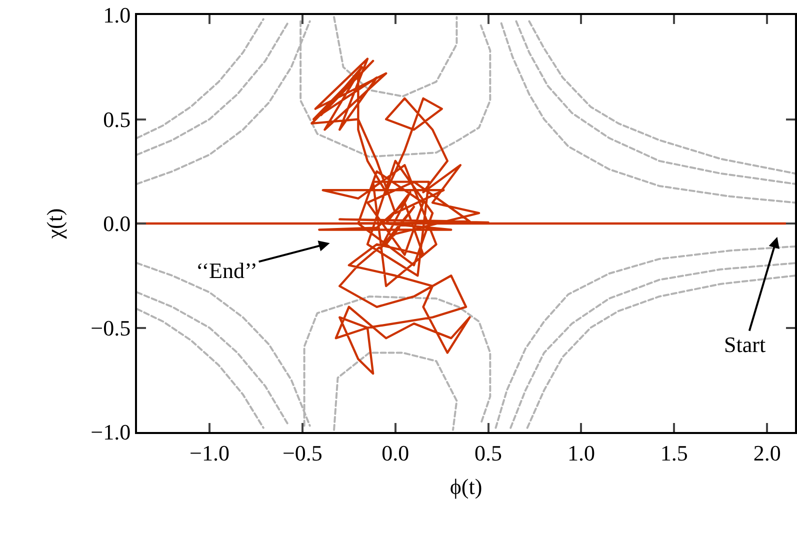  What do you see at coordinates (227, 270) in the screenshot?
I see `annotation: ‘‘End’’` at bounding box center [227, 270].